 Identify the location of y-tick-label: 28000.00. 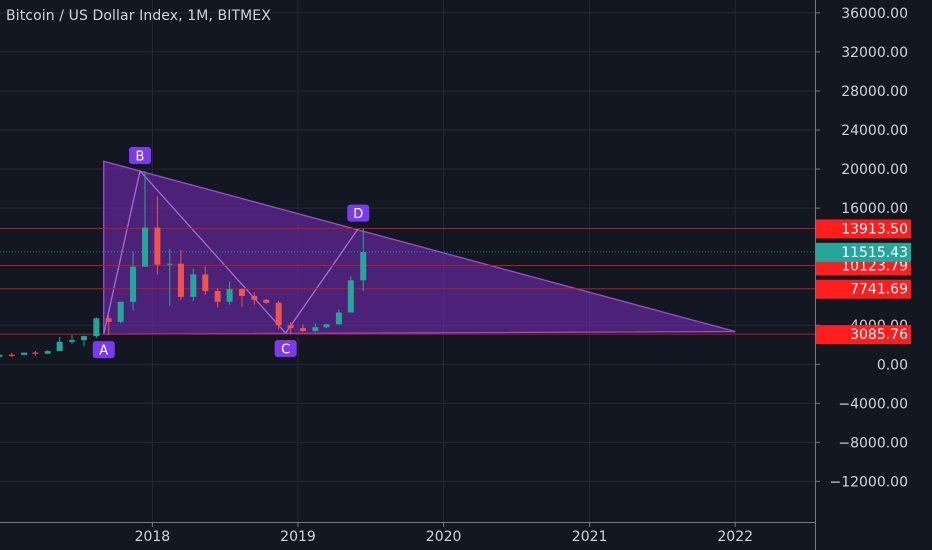
(874, 92).